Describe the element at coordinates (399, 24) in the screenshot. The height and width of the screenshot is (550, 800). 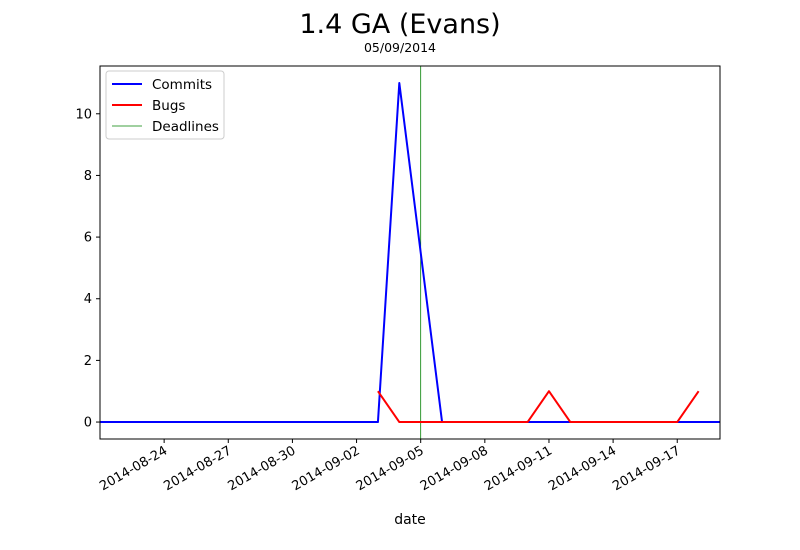
I see `chart-title: 1.4 GA (Evans)` at that location.